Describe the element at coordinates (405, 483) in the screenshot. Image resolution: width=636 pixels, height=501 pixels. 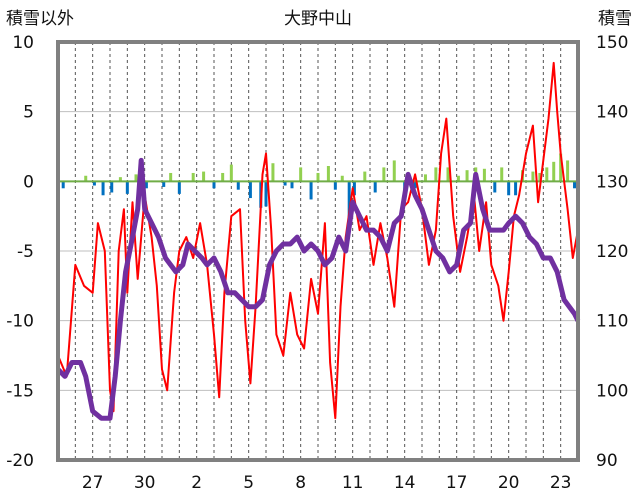
I see `x-tick-label: 14` at that location.